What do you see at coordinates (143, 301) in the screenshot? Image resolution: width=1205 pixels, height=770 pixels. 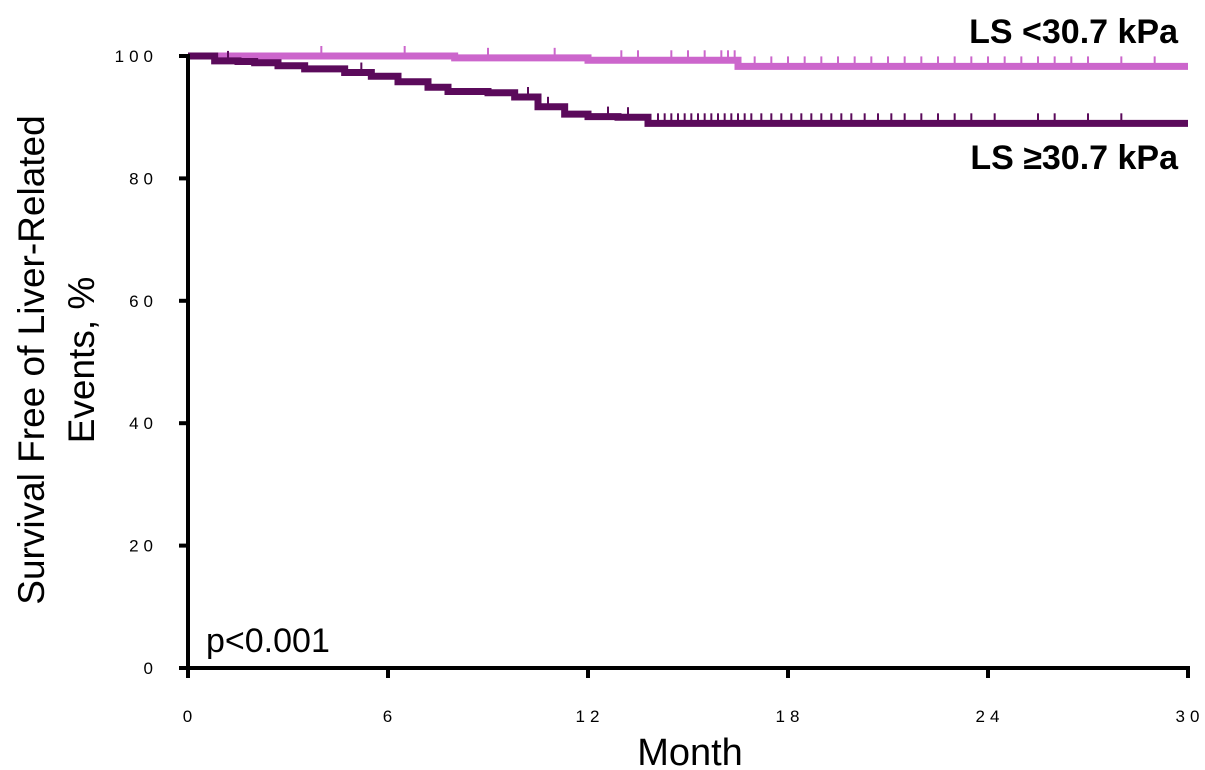 I see `y-tick-label: 60` at bounding box center [143, 301].